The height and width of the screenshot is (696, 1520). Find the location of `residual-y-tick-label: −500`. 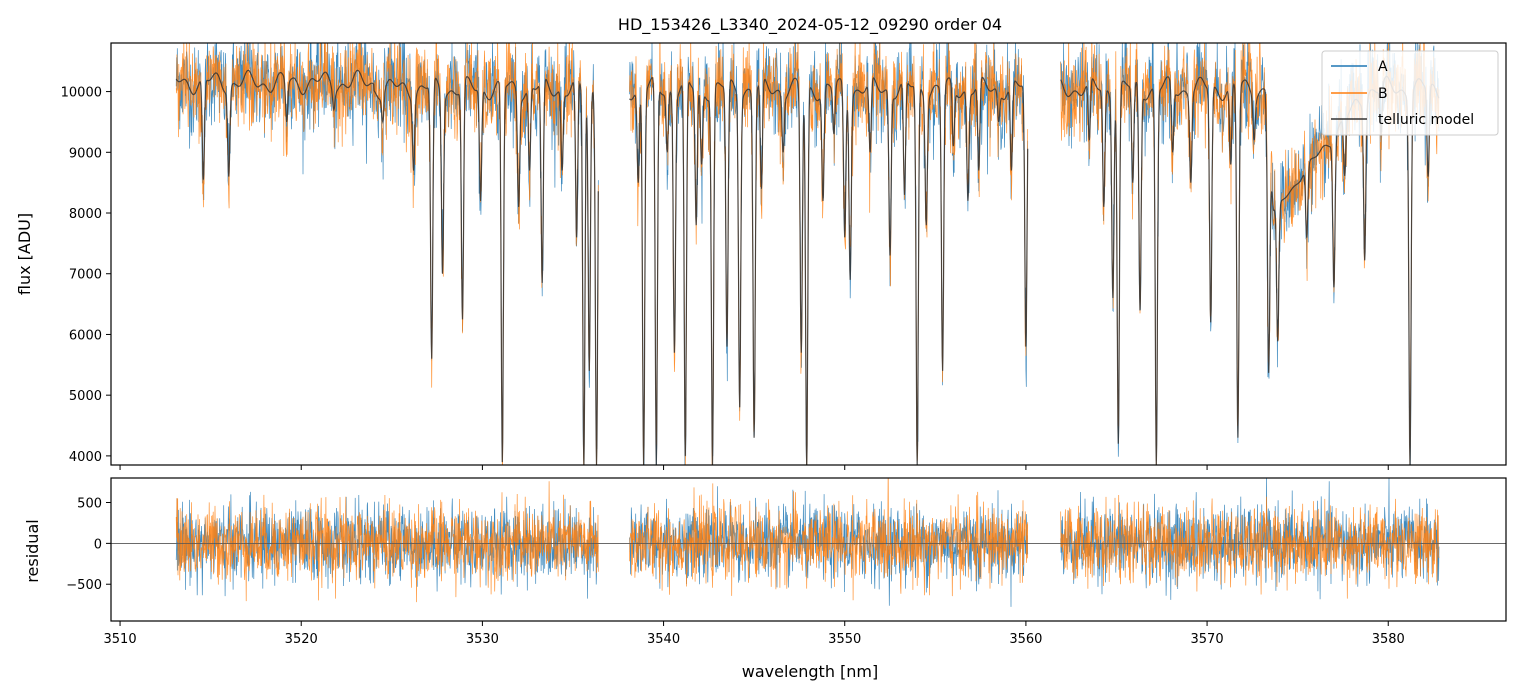

residual-y-tick-label: −500 is located at coordinates (84, 585).